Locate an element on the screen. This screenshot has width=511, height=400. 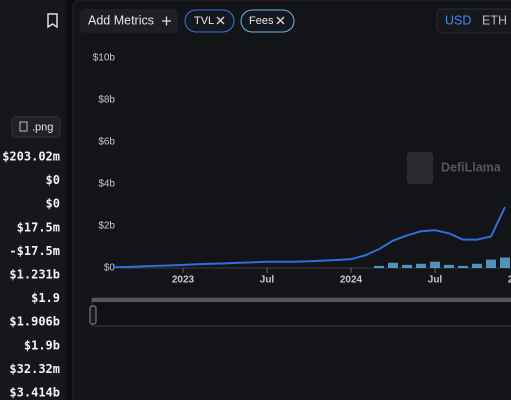
currency-toggle is located at coordinates (473, 21).